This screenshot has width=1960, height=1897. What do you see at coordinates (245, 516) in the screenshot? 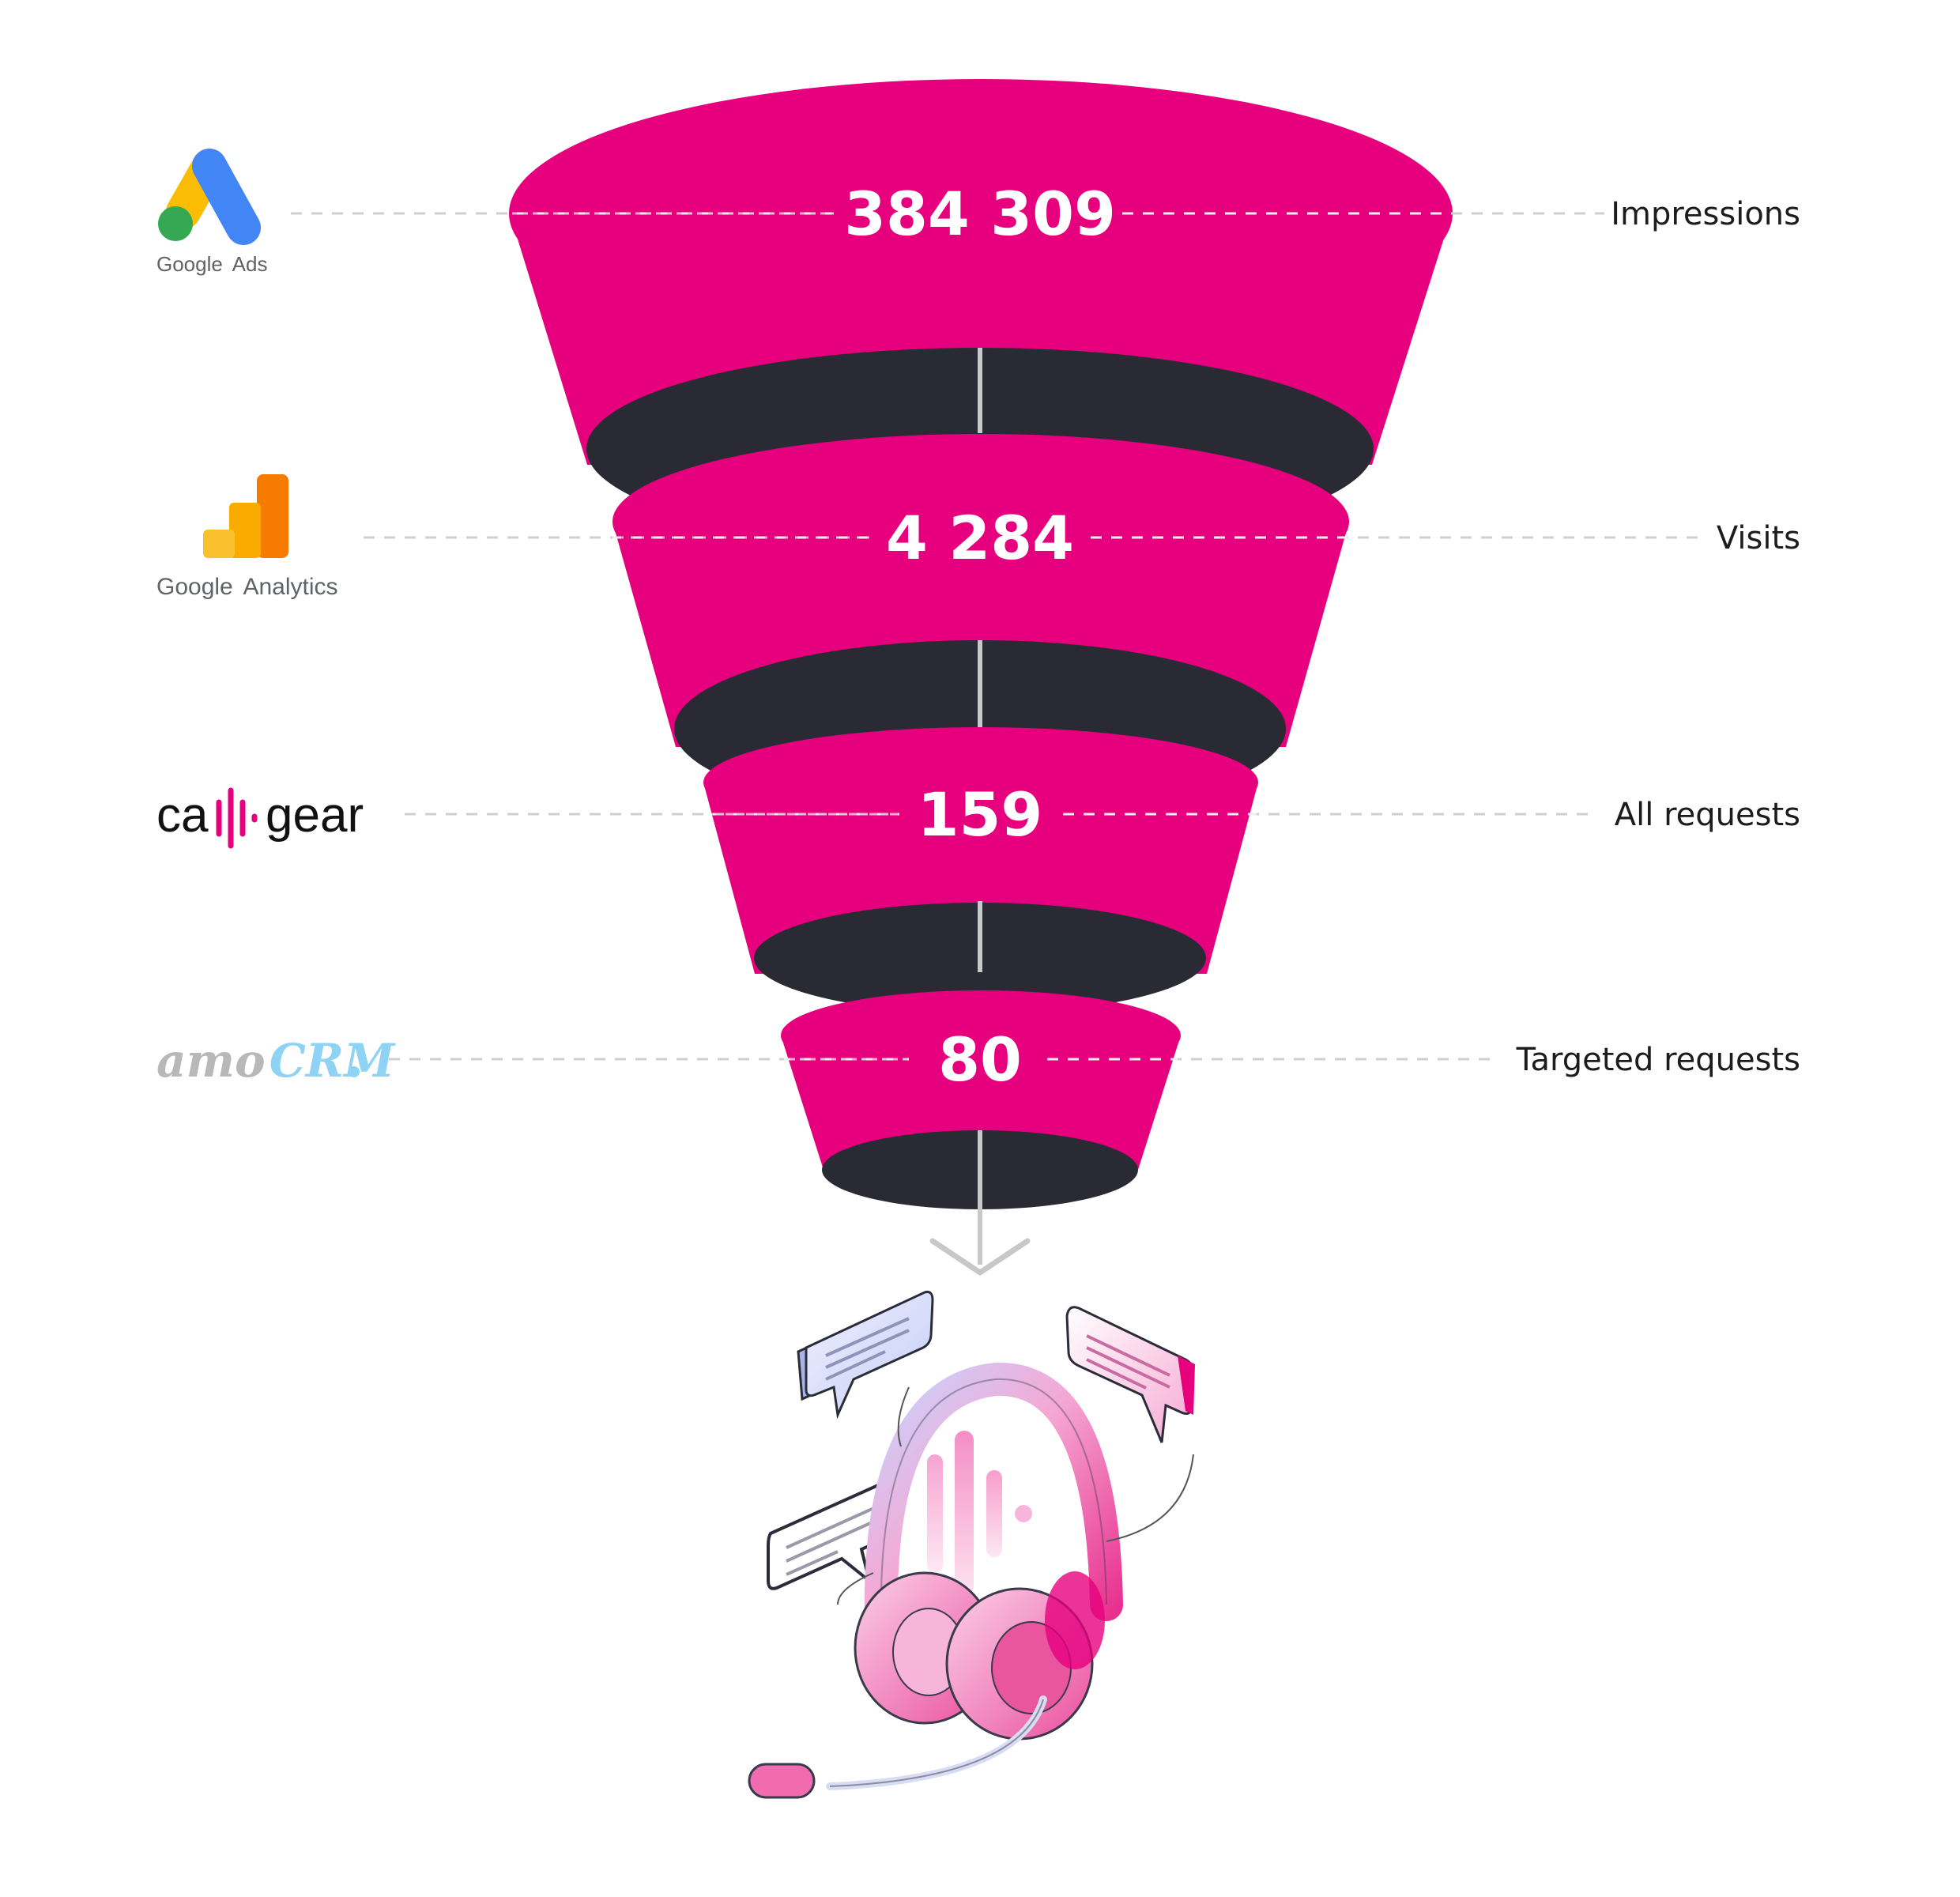
I see `google-analytics-icon` at bounding box center [245, 516].